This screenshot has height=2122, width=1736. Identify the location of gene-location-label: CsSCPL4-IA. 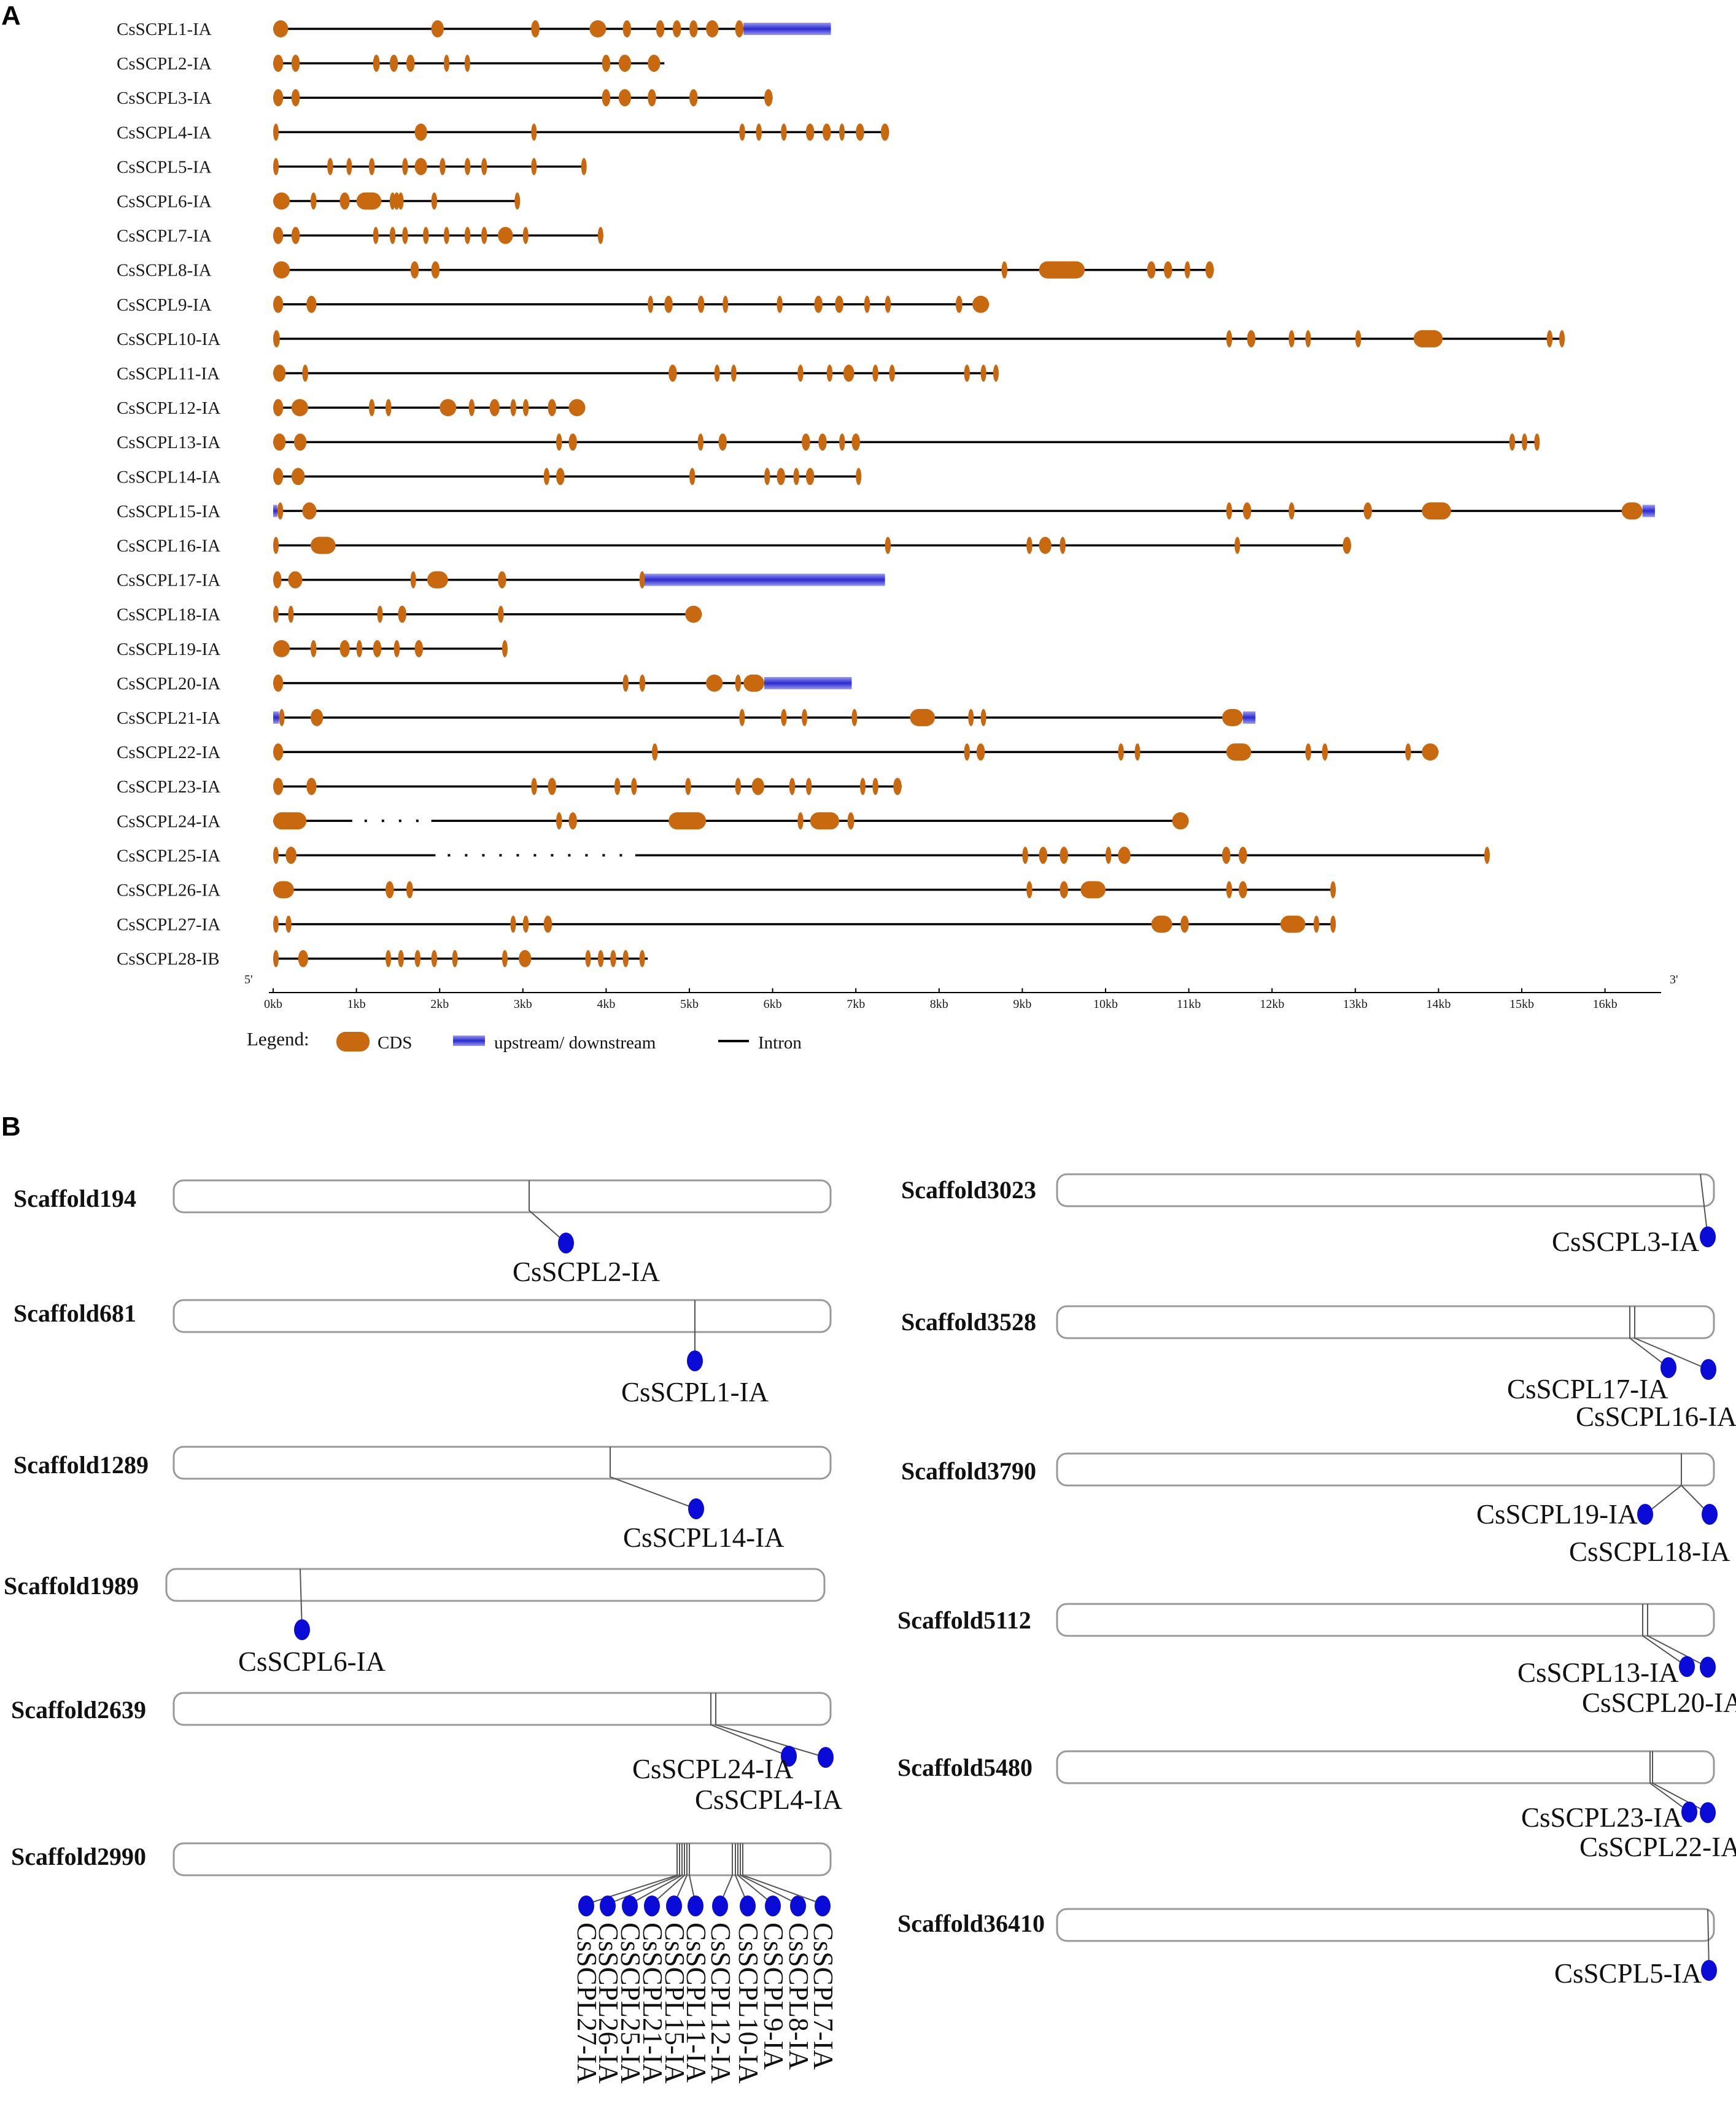
(769, 1799).